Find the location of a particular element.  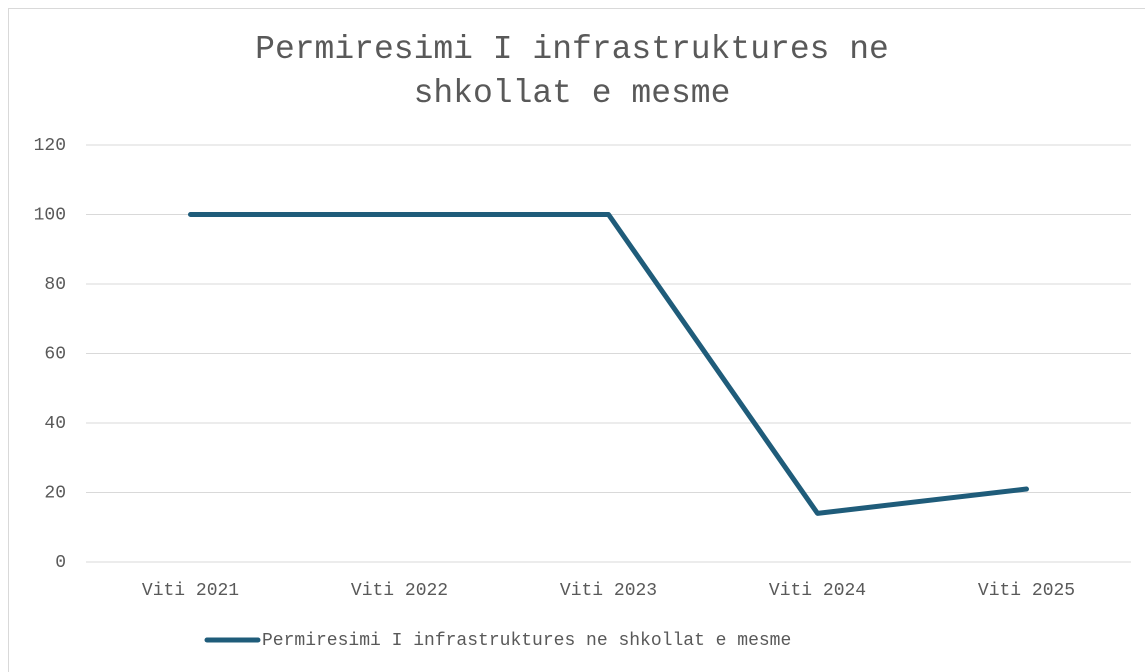

x-tick-label: Viti 2024 is located at coordinates (817, 591).